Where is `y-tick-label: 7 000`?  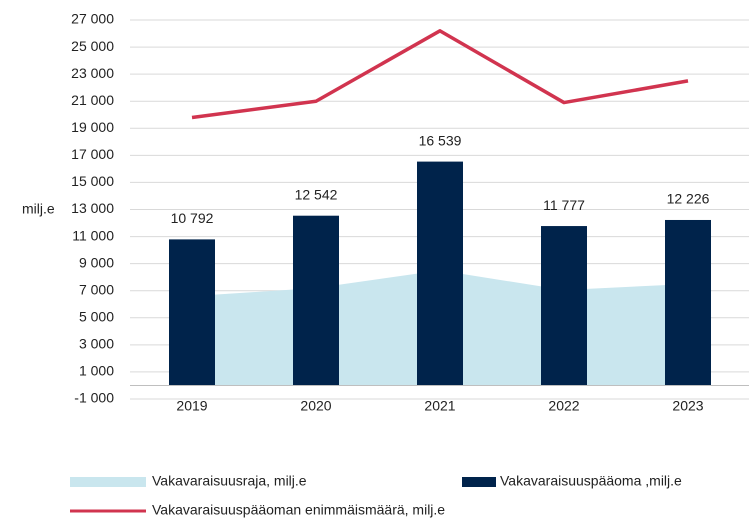
y-tick-label: 7 000 is located at coordinates (96, 289).